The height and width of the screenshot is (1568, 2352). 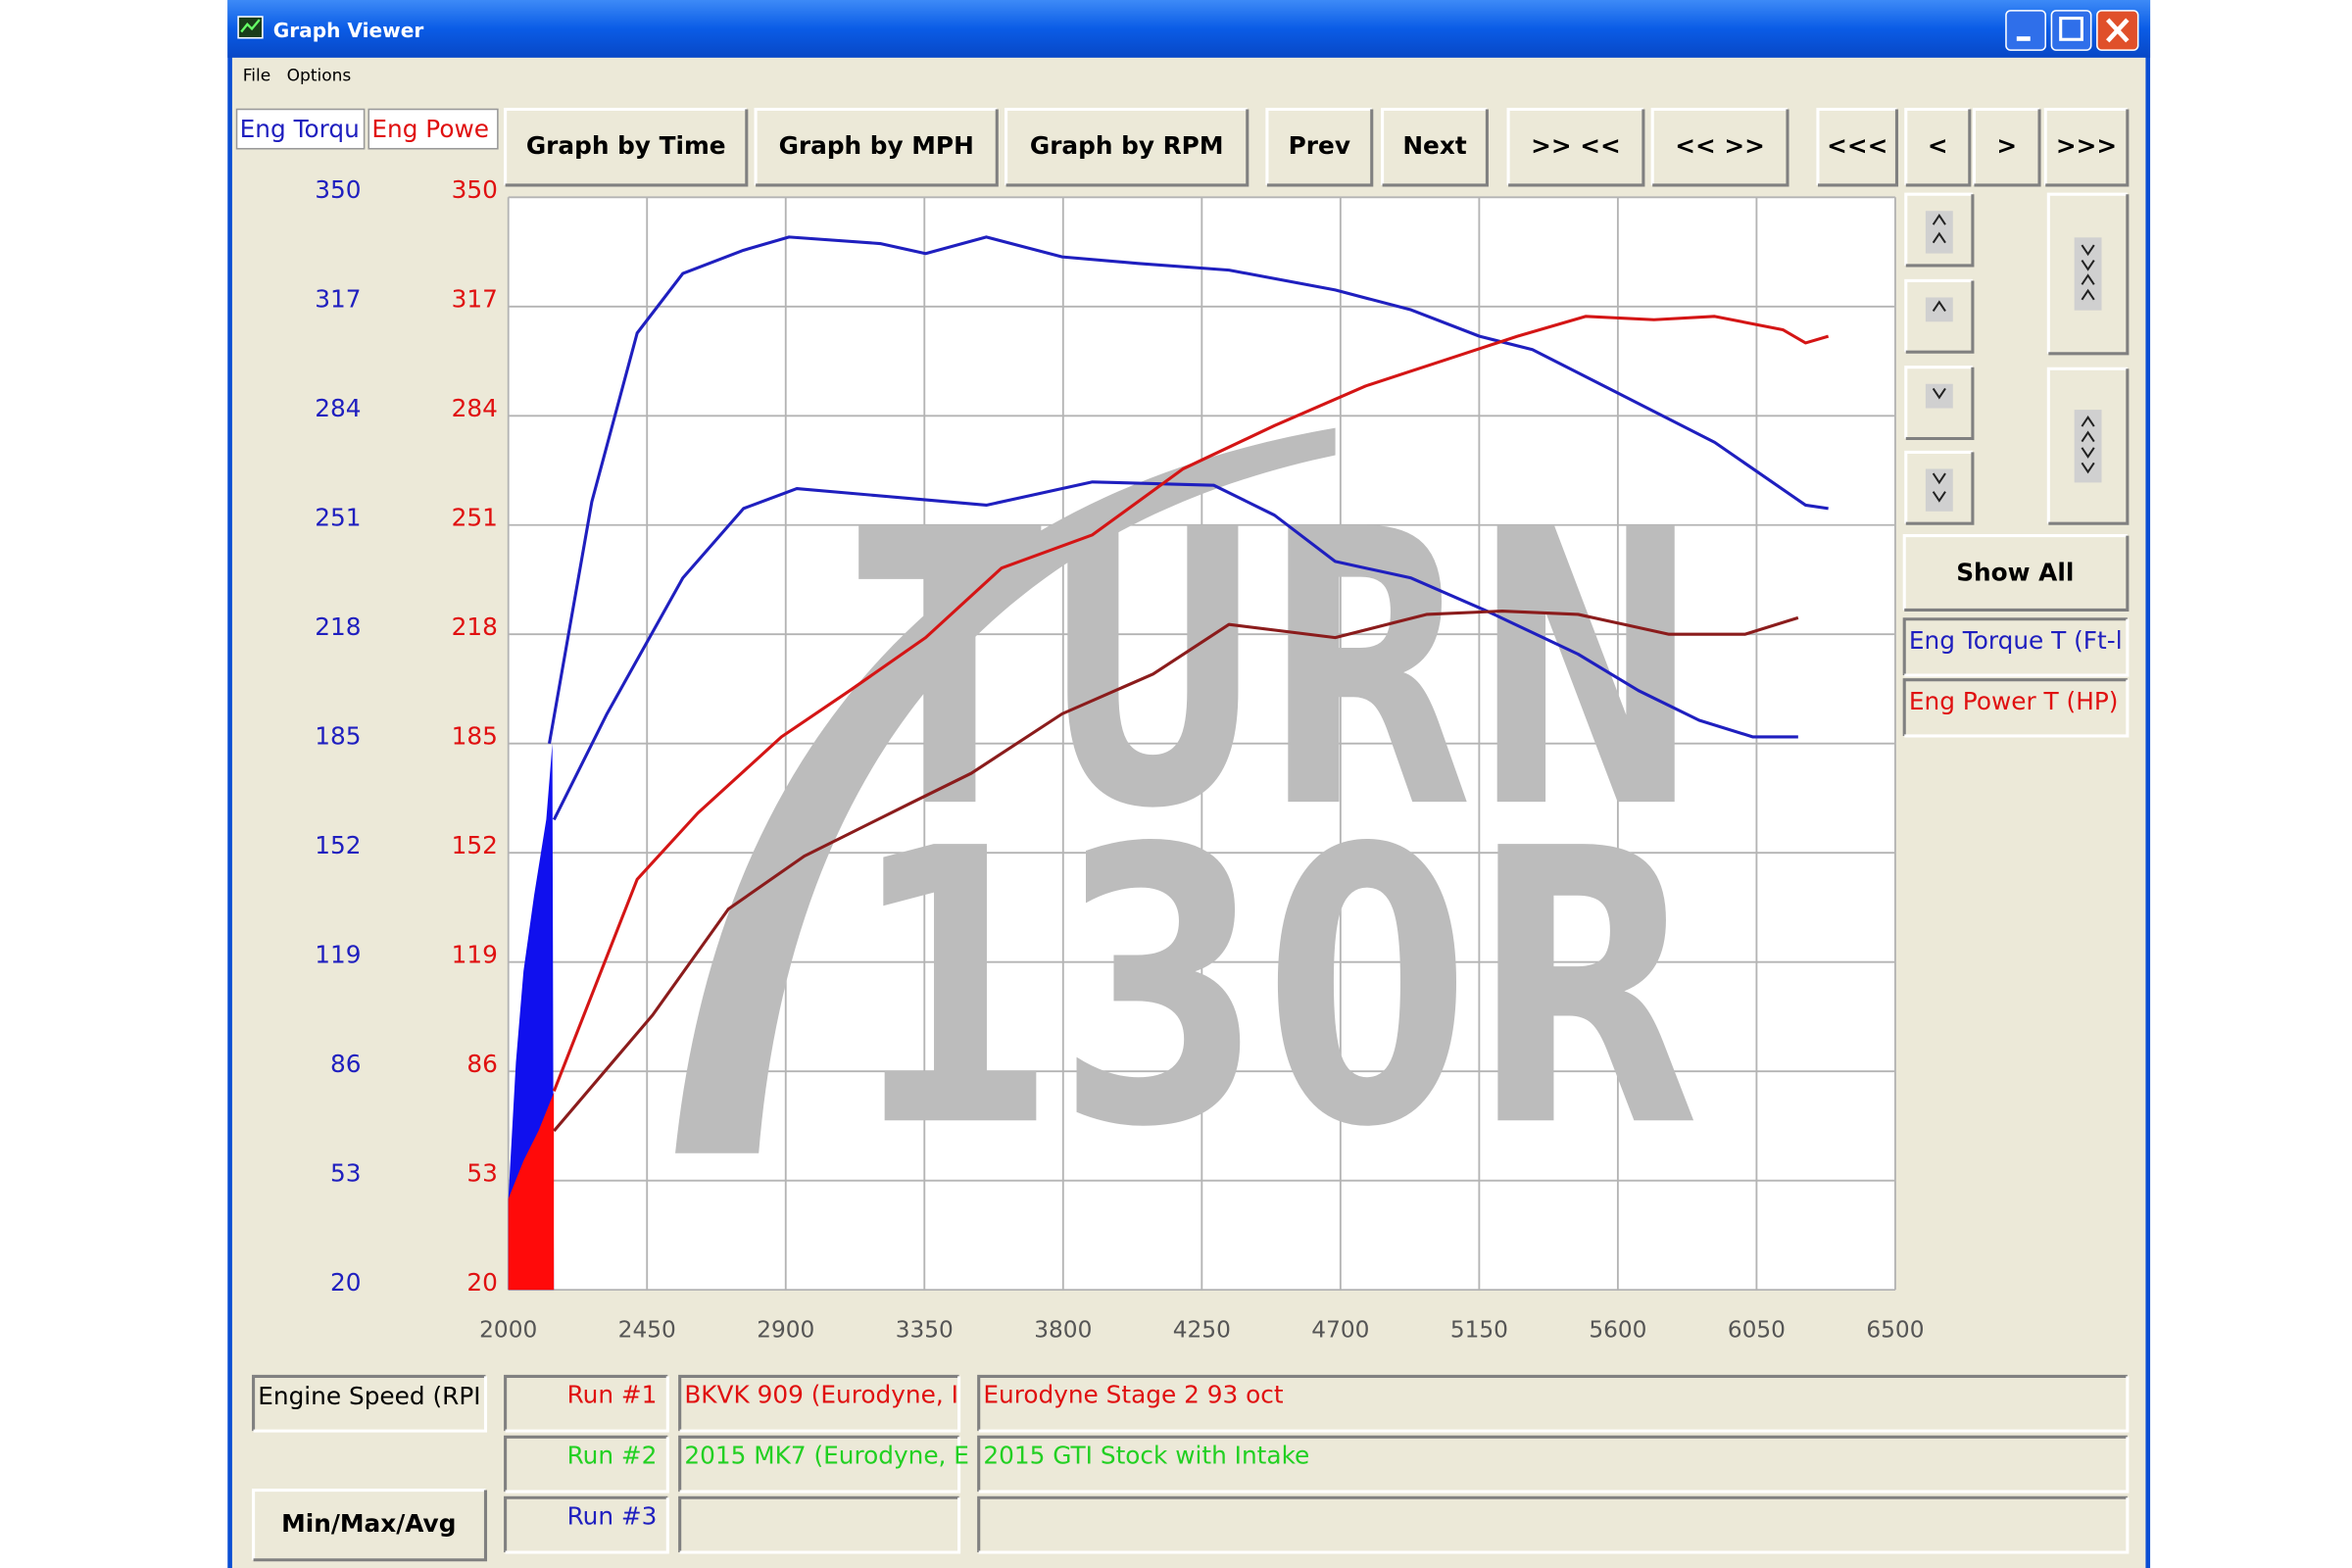 I want to click on scroll-icon-bg, so click(x=1939, y=490).